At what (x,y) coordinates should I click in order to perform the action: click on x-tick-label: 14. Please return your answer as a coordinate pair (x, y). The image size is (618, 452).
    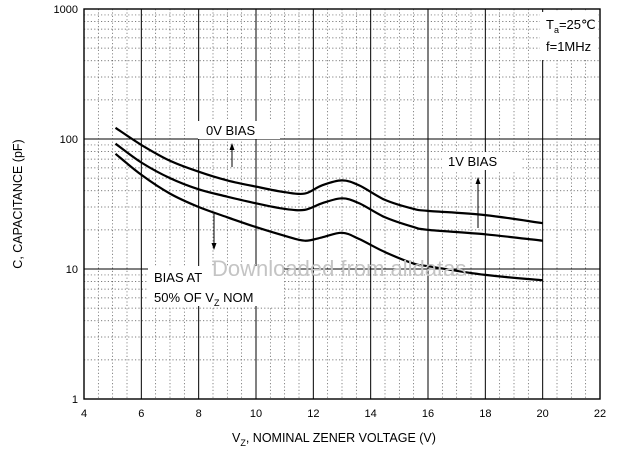
    Looking at the image, I should click on (371, 414).